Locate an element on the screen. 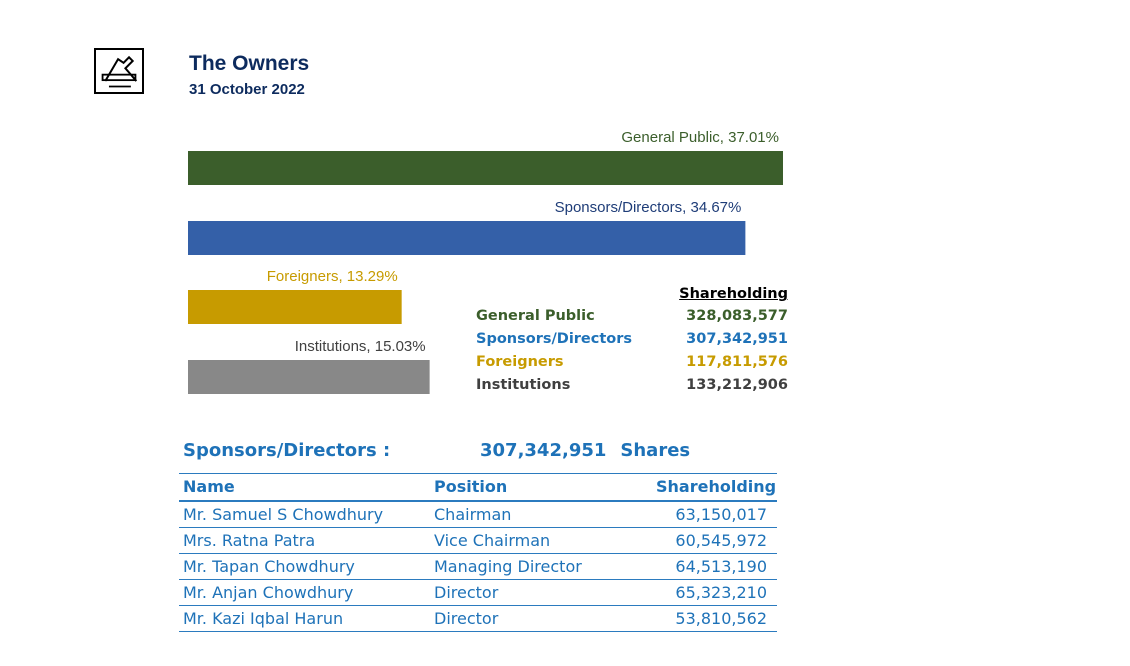 The image size is (1130, 666). bar-label-foreigners: Foreigners, 13.29% is located at coordinates (332, 276).